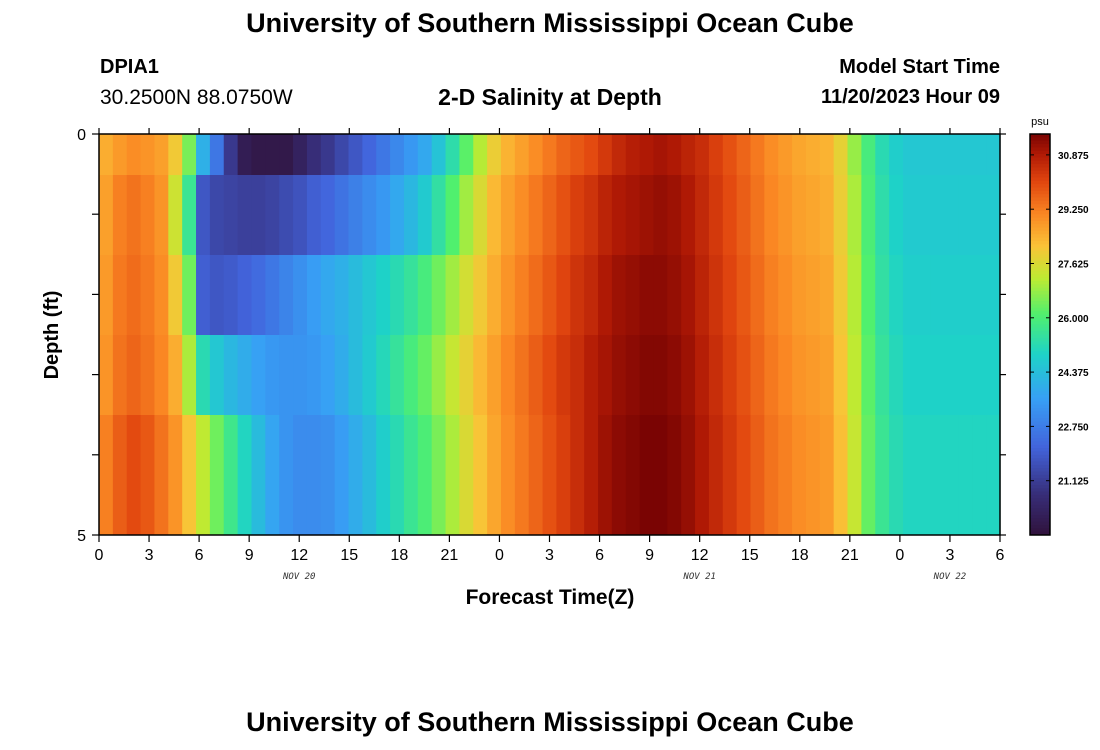  I want to click on colorbar-frame, so click(1040, 334).